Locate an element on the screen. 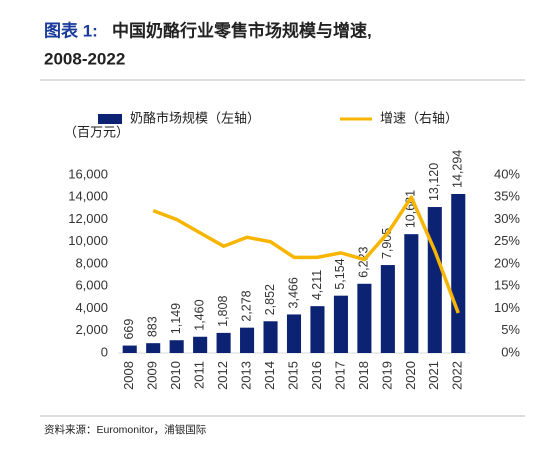 Image resolution: width=547 pixels, height=453 pixels. y2-tick-label: 25% is located at coordinates (507, 240).